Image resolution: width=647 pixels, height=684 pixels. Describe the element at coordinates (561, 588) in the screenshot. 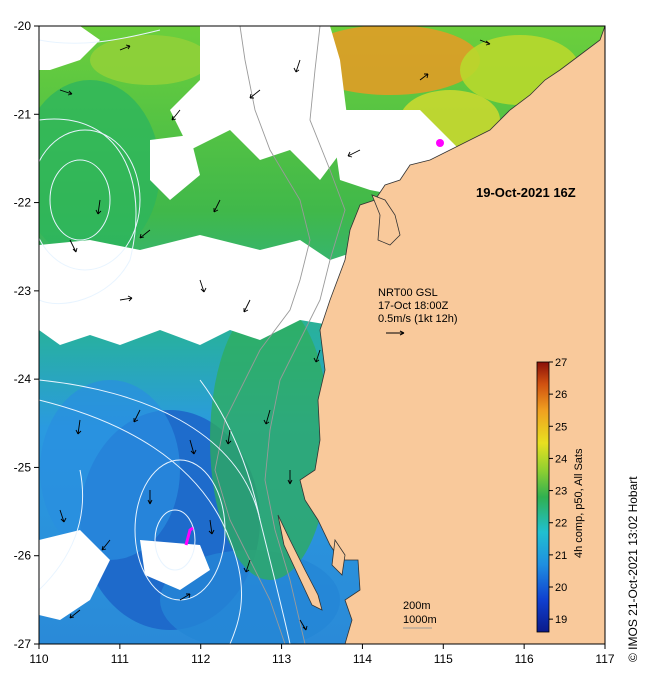

I see `colorbar-tick-label: 20` at that location.